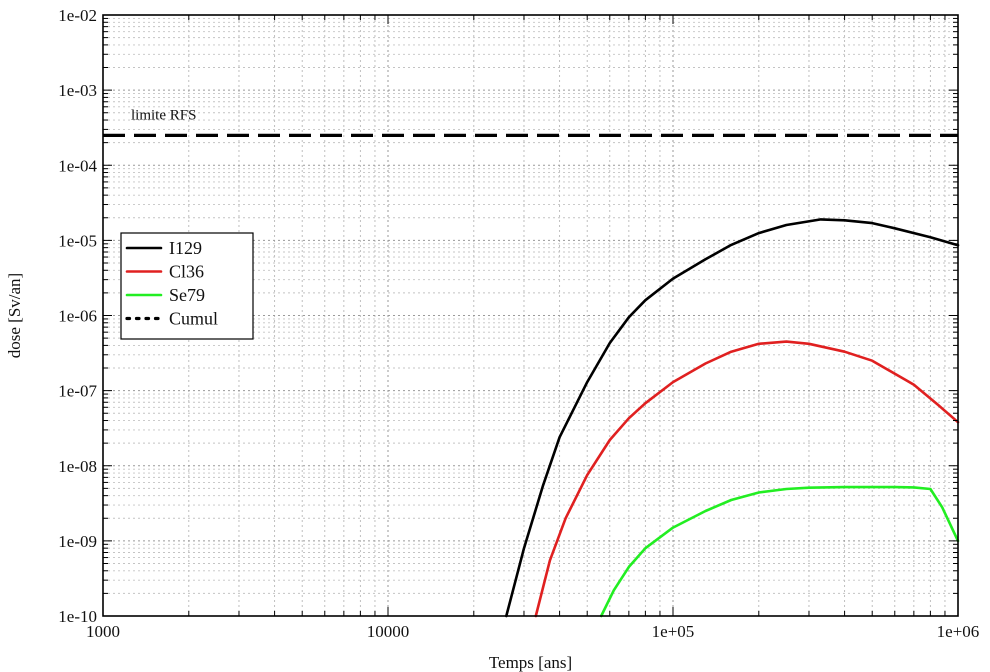 The height and width of the screenshot is (672, 990). Describe the element at coordinates (77, 391) in the screenshot. I see `y-tick-label: 1e-07` at that location.